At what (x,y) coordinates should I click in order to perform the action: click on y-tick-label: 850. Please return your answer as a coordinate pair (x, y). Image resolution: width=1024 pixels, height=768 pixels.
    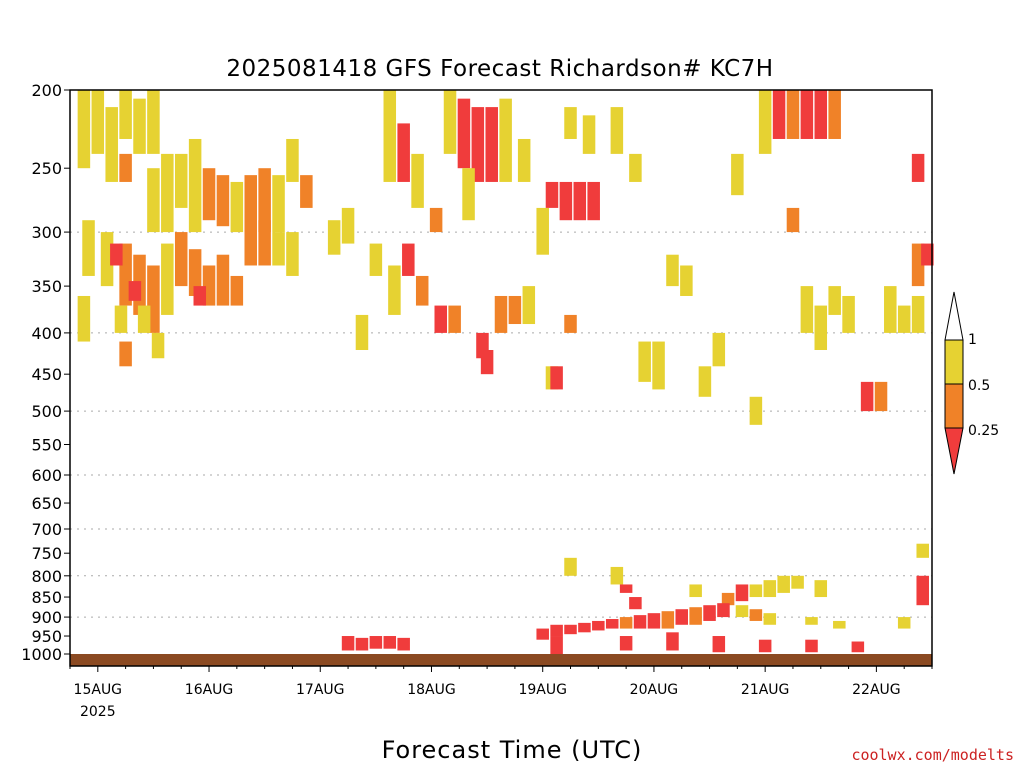
    Looking at the image, I should click on (46, 597).